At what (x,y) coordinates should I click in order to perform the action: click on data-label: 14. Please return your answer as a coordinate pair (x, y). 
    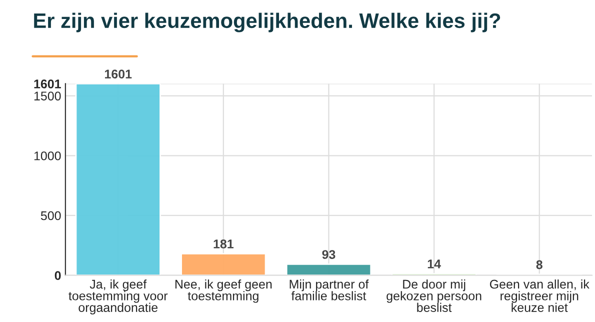
    Looking at the image, I should click on (434, 264).